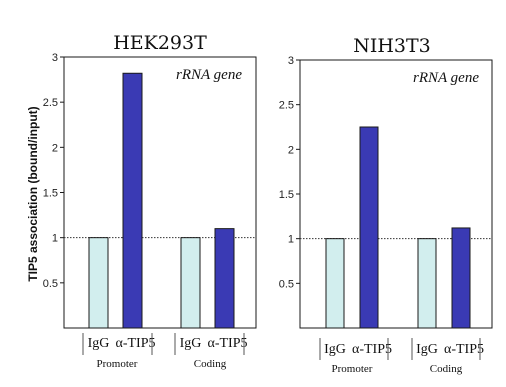 This screenshot has height=387, width=506. I want to click on panel-title: HEK293T, so click(160, 43).